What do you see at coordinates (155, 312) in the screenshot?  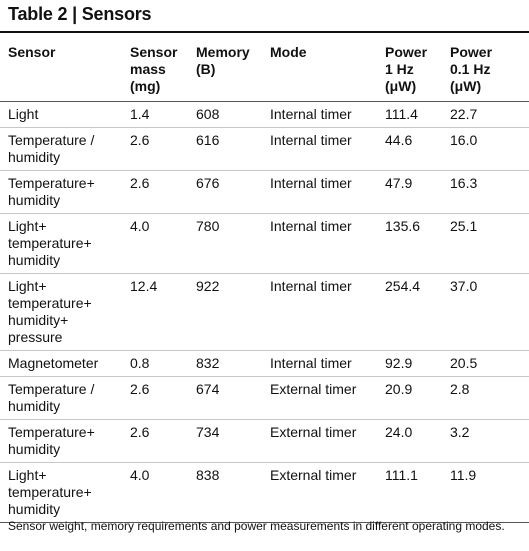 I see `cell-mass: 12.4` at bounding box center [155, 312].